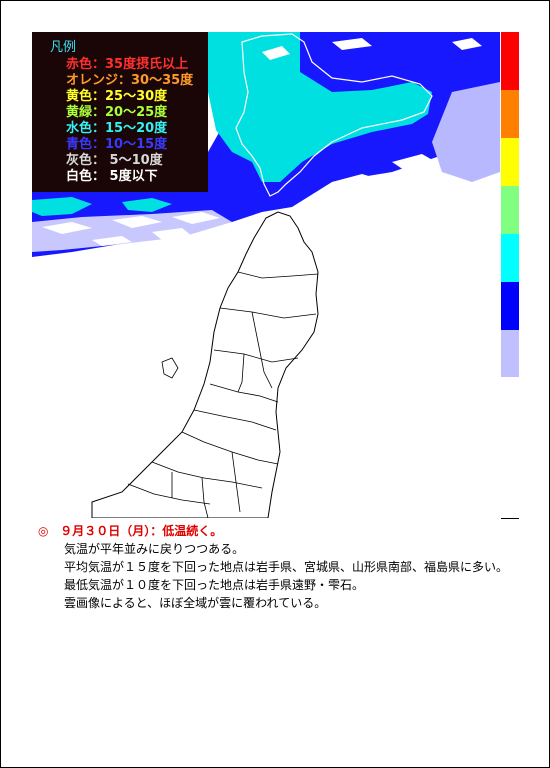  I want to click on cloud-cyan-hokkaido, so click(320, 107).